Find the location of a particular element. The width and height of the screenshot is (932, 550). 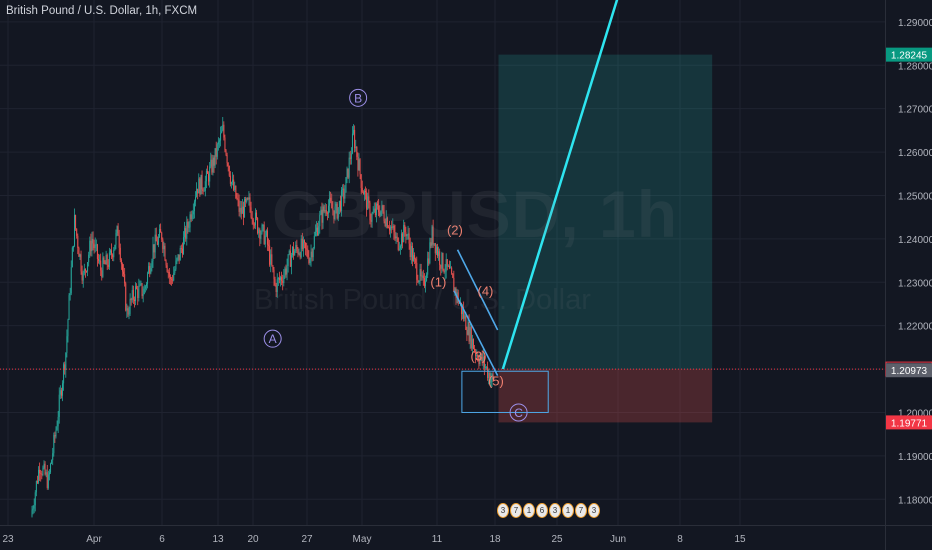

earnings-badges: 3 7 1 6 3 1 7 3 is located at coordinates (548, 510).